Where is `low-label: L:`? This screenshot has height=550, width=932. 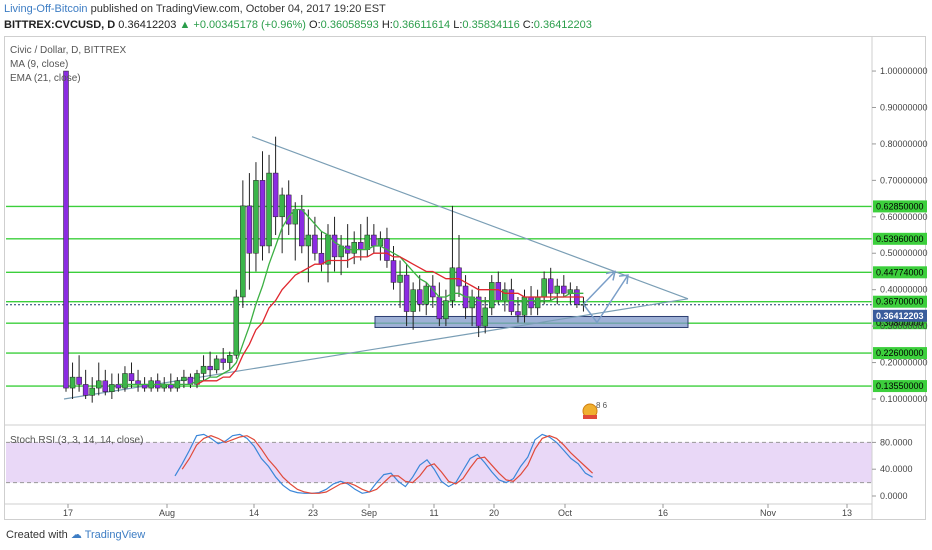
low-label: L: is located at coordinates (458, 25).